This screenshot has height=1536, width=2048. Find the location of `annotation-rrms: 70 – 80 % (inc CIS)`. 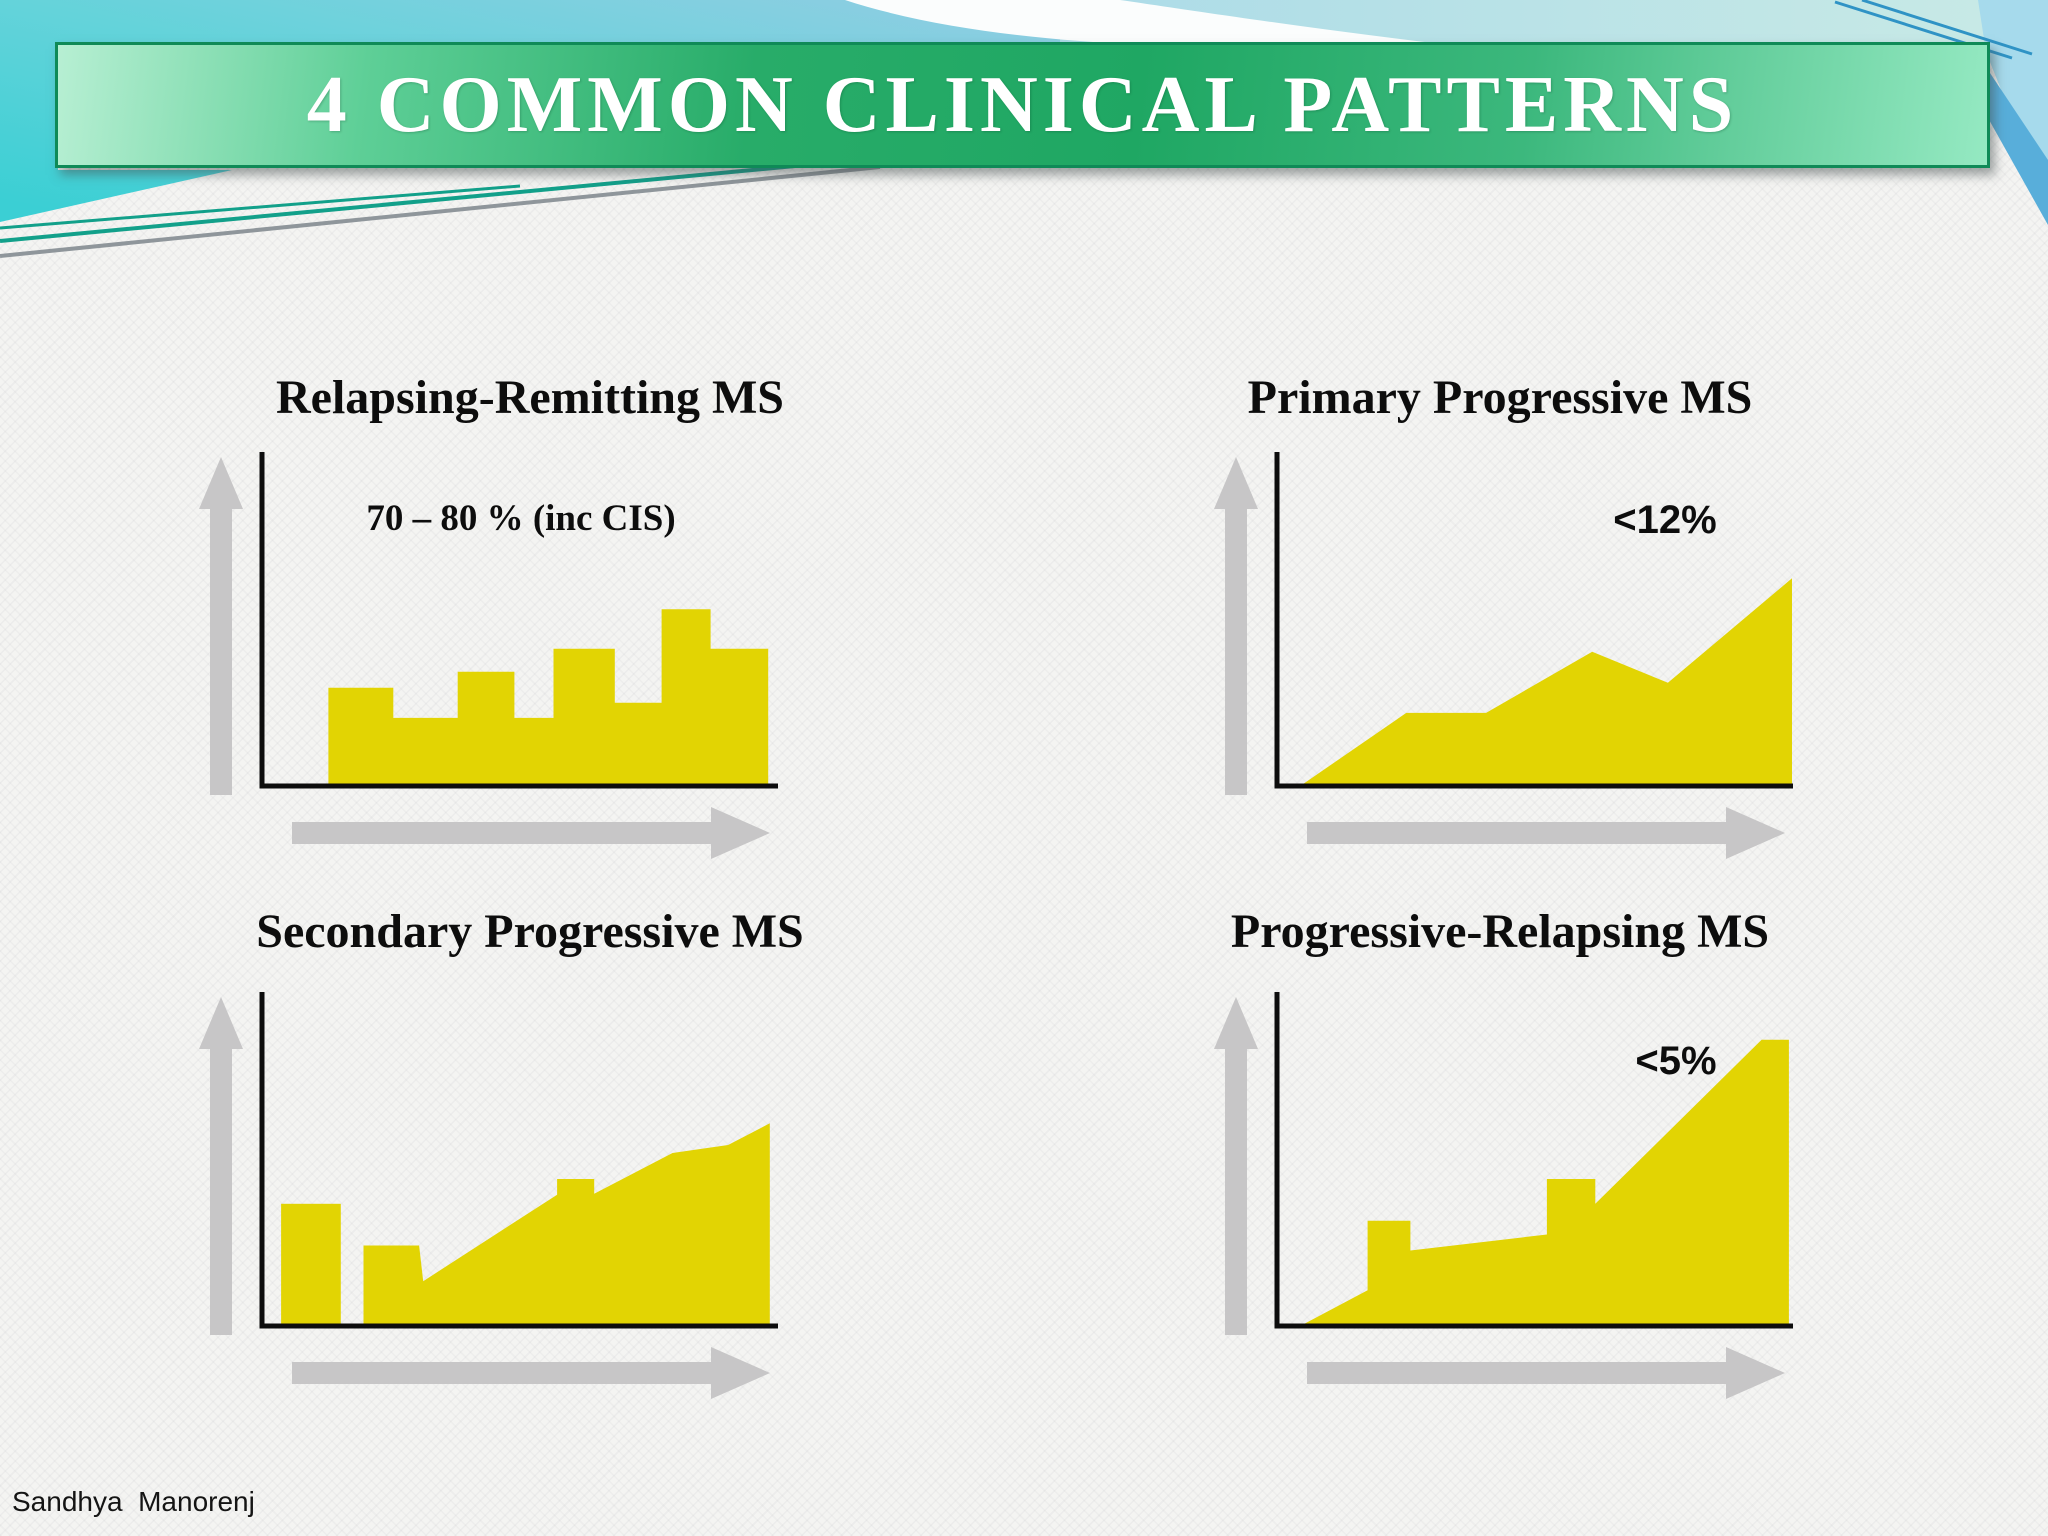

annotation-rrms: 70 – 80 % (inc CIS) is located at coordinates (521, 518).